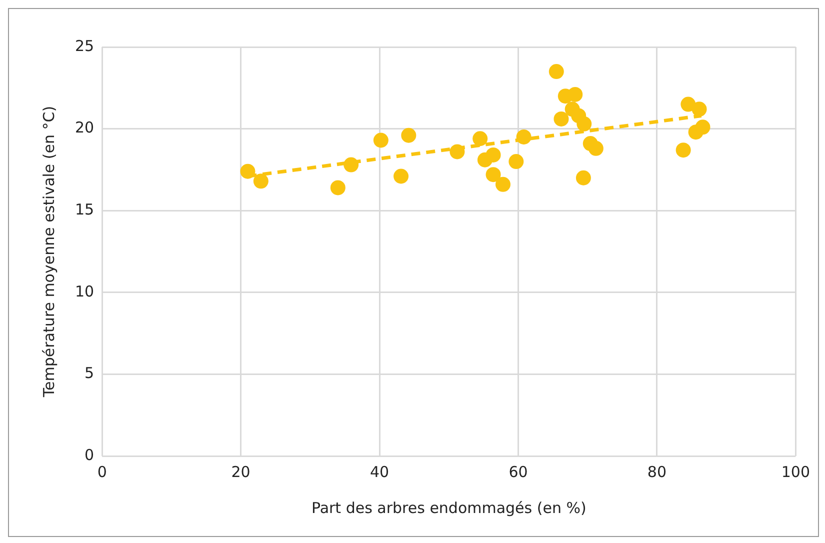  What do you see at coordinates (84, 45) in the screenshot?
I see `y-tick-label: 25` at bounding box center [84, 45].